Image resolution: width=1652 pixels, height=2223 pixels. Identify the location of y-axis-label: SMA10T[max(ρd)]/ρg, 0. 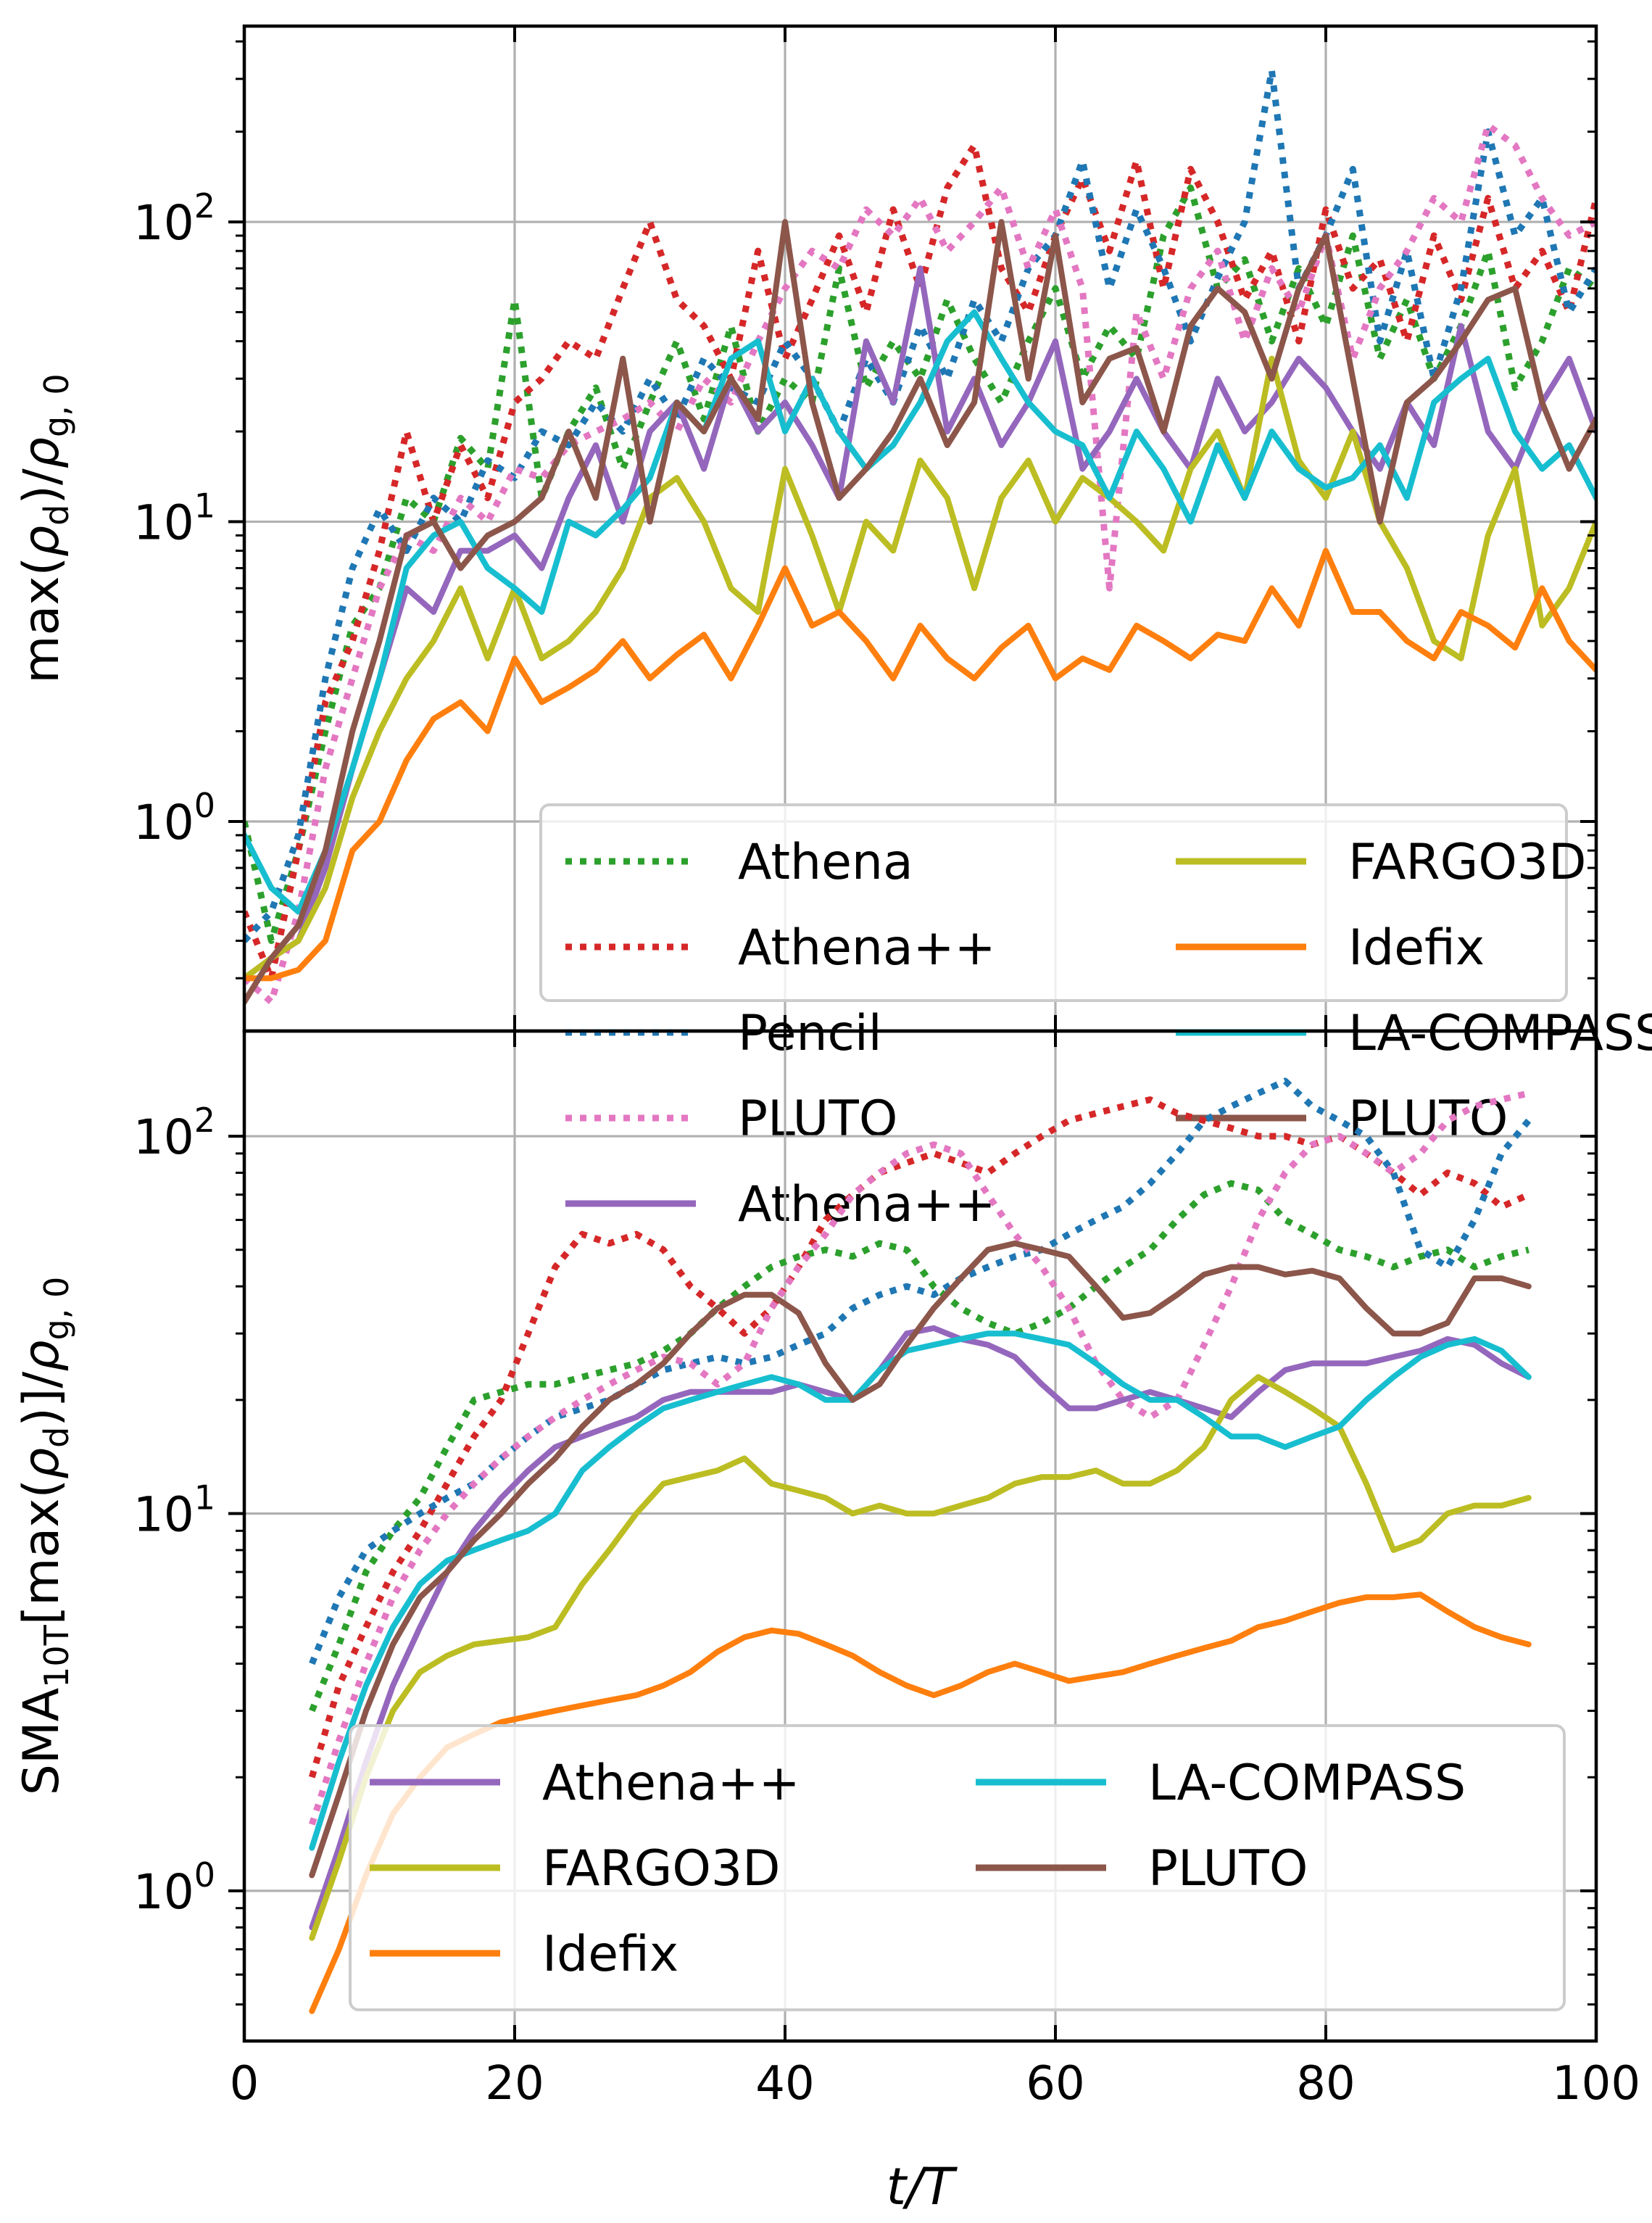
(44, 1536).